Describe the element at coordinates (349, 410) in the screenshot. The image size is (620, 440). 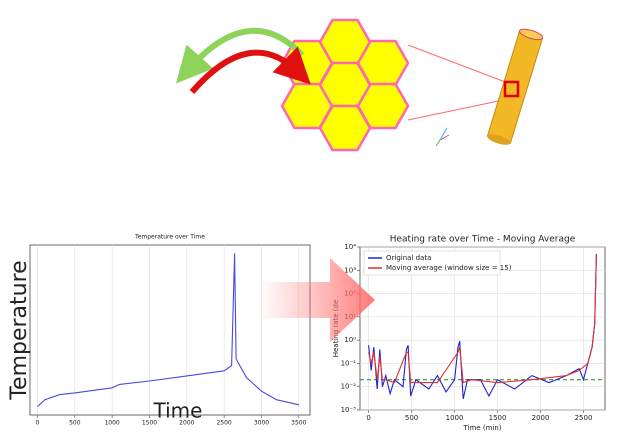
I see `y-tick-label: 10⁻³` at that location.